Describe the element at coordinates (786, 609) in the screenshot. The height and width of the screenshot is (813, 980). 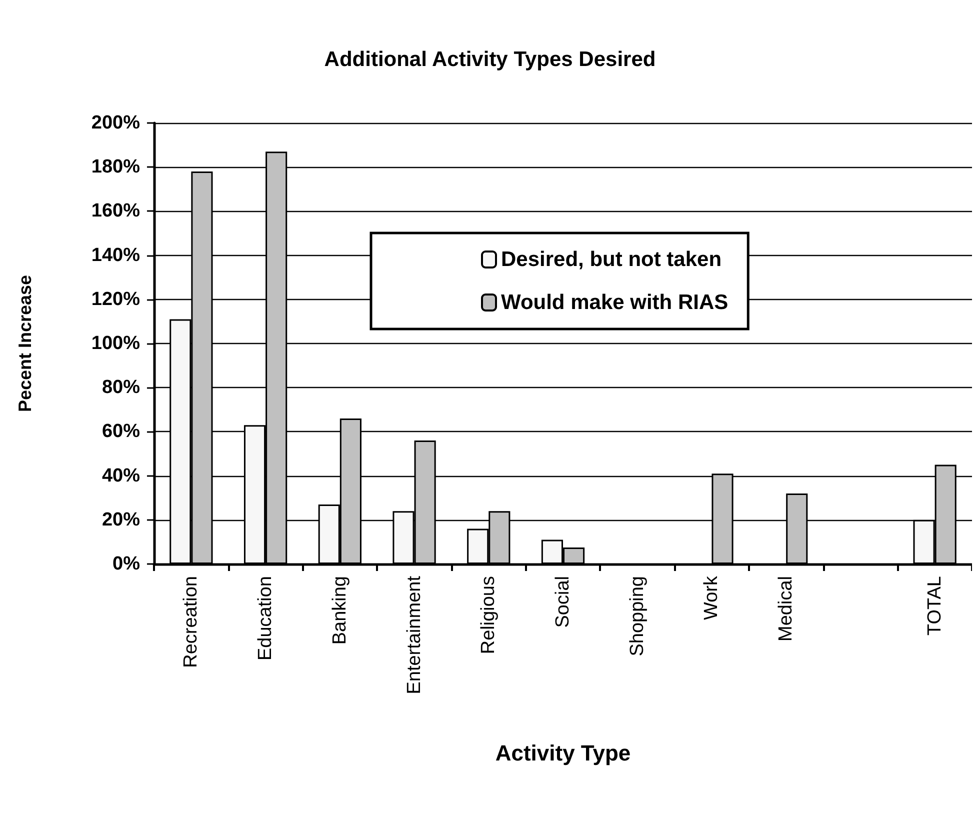
I see `x-tick-label: Medical` at that location.